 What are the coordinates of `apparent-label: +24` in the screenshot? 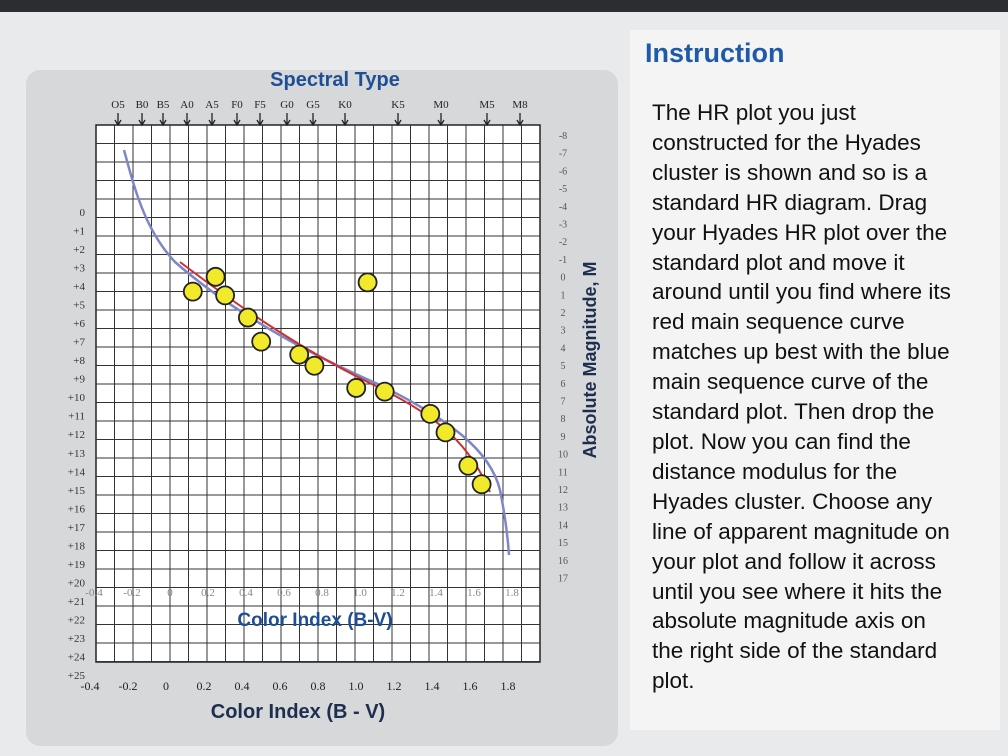 It's located at (77, 657).